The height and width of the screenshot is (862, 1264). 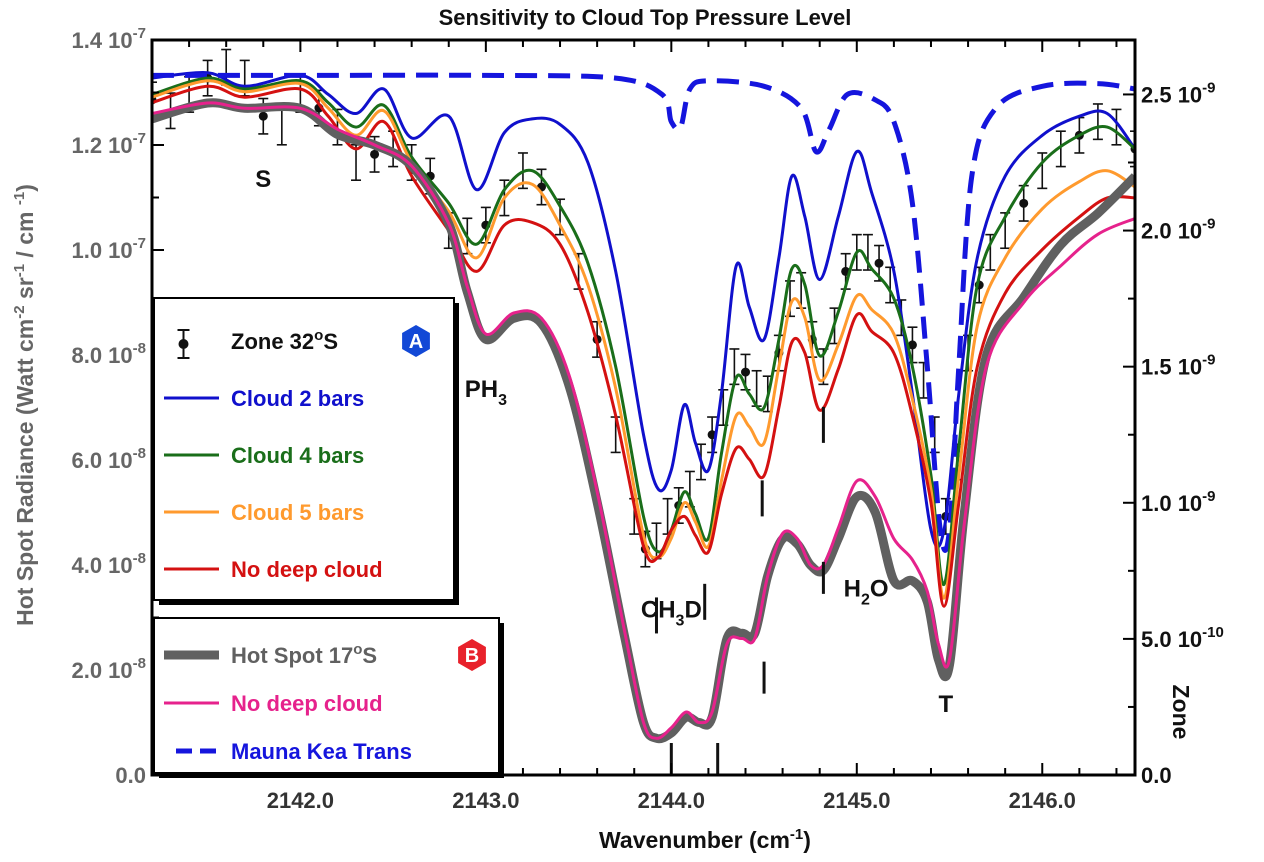 What do you see at coordinates (486, 392) in the screenshot?
I see `annotation-ph: PH3` at bounding box center [486, 392].